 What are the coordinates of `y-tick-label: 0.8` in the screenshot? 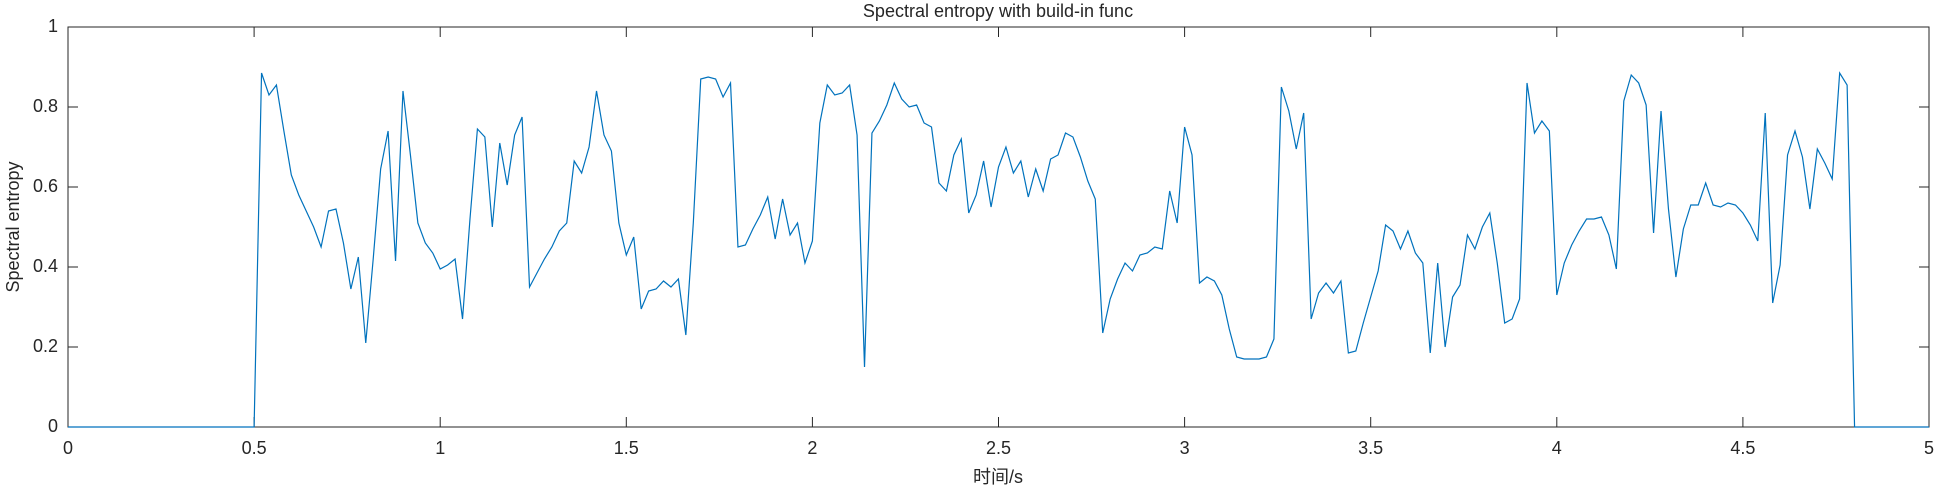 It's located at (45, 106).